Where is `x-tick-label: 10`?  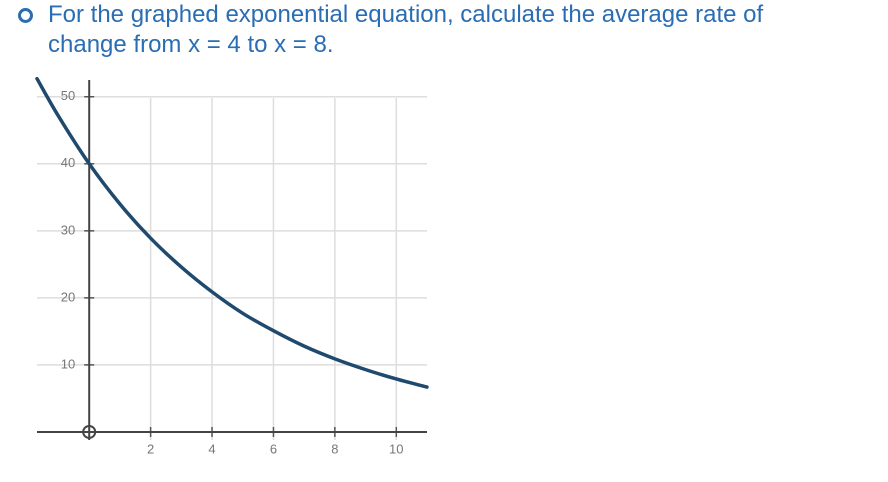
x-tick-label: 10 is located at coordinates (396, 448).